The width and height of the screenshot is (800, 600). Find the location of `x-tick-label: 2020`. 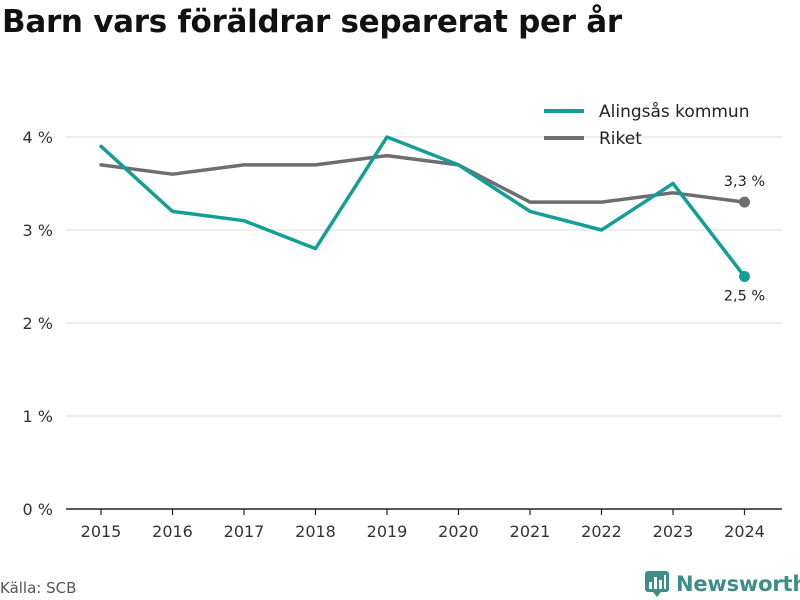

x-tick-label: 2020 is located at coordinates (458, 531).